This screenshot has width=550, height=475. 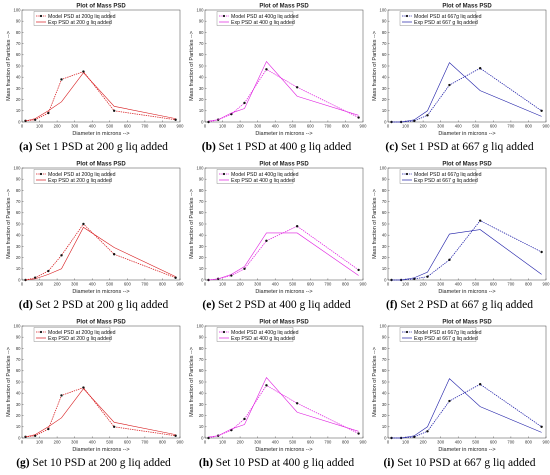 What do you see at coordinates (459, 147) in the screenshot?
I see `subfigure-caption: (c) Set 1 PSD at 667 g liq added` at bounding box center [459, 147].